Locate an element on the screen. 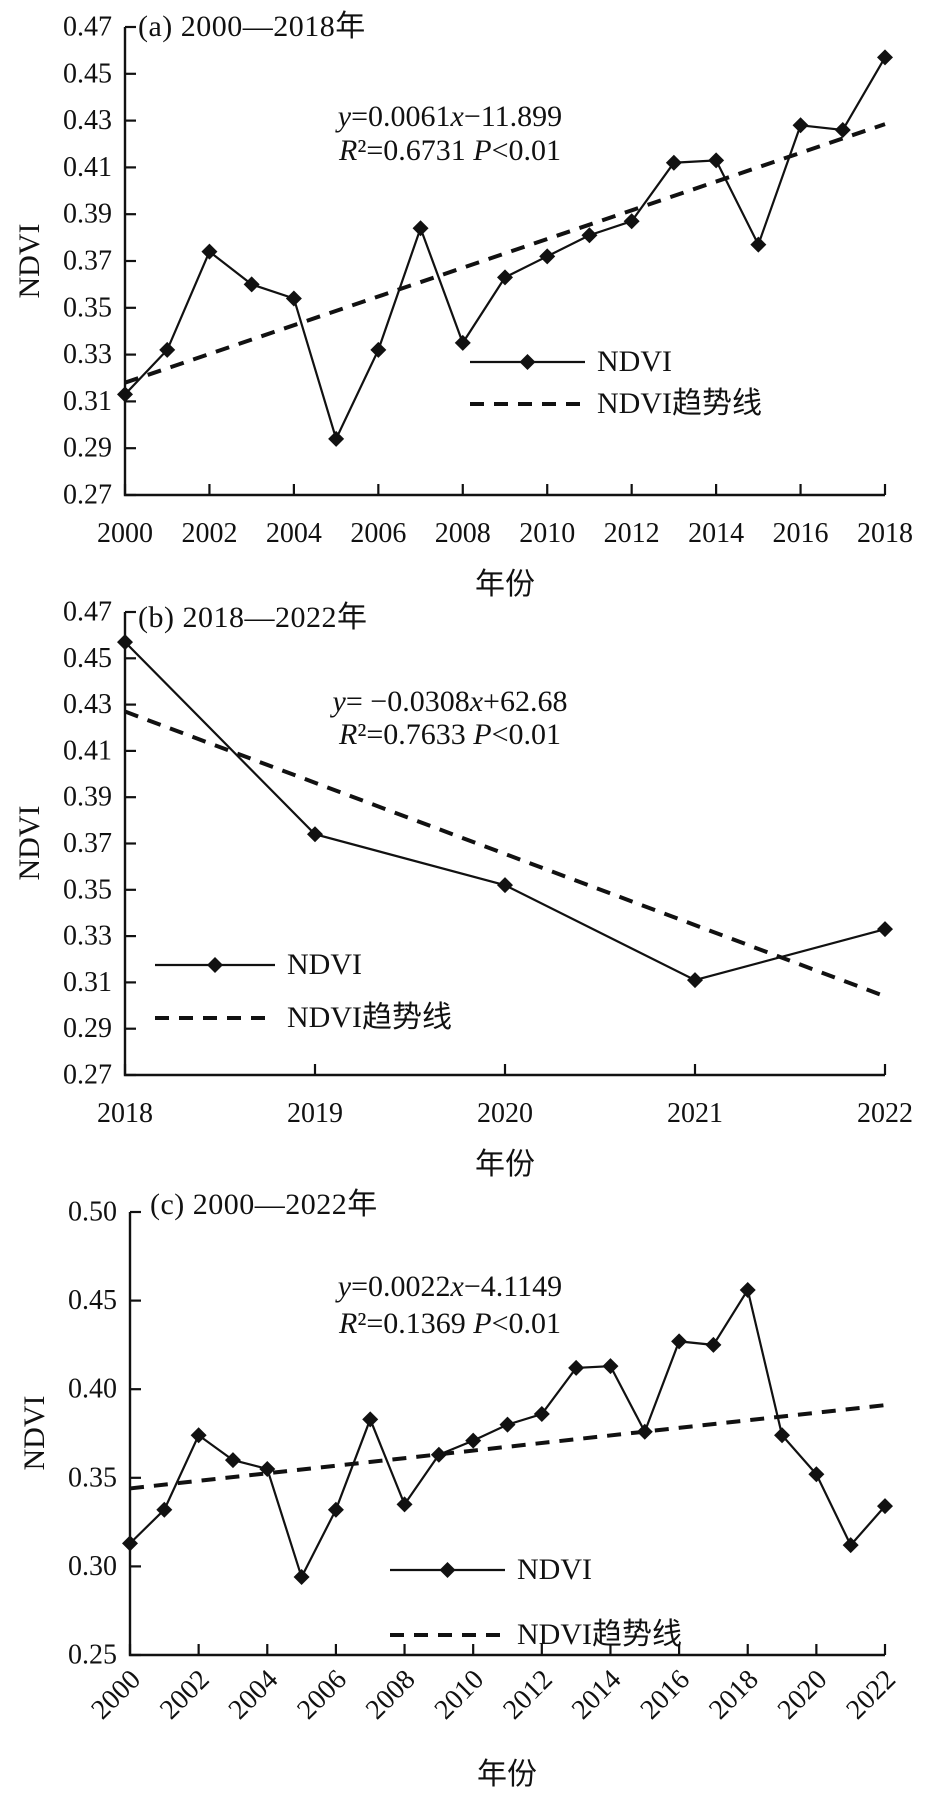  y-tick-label: 0.47 is located at coordinates (87, 614).